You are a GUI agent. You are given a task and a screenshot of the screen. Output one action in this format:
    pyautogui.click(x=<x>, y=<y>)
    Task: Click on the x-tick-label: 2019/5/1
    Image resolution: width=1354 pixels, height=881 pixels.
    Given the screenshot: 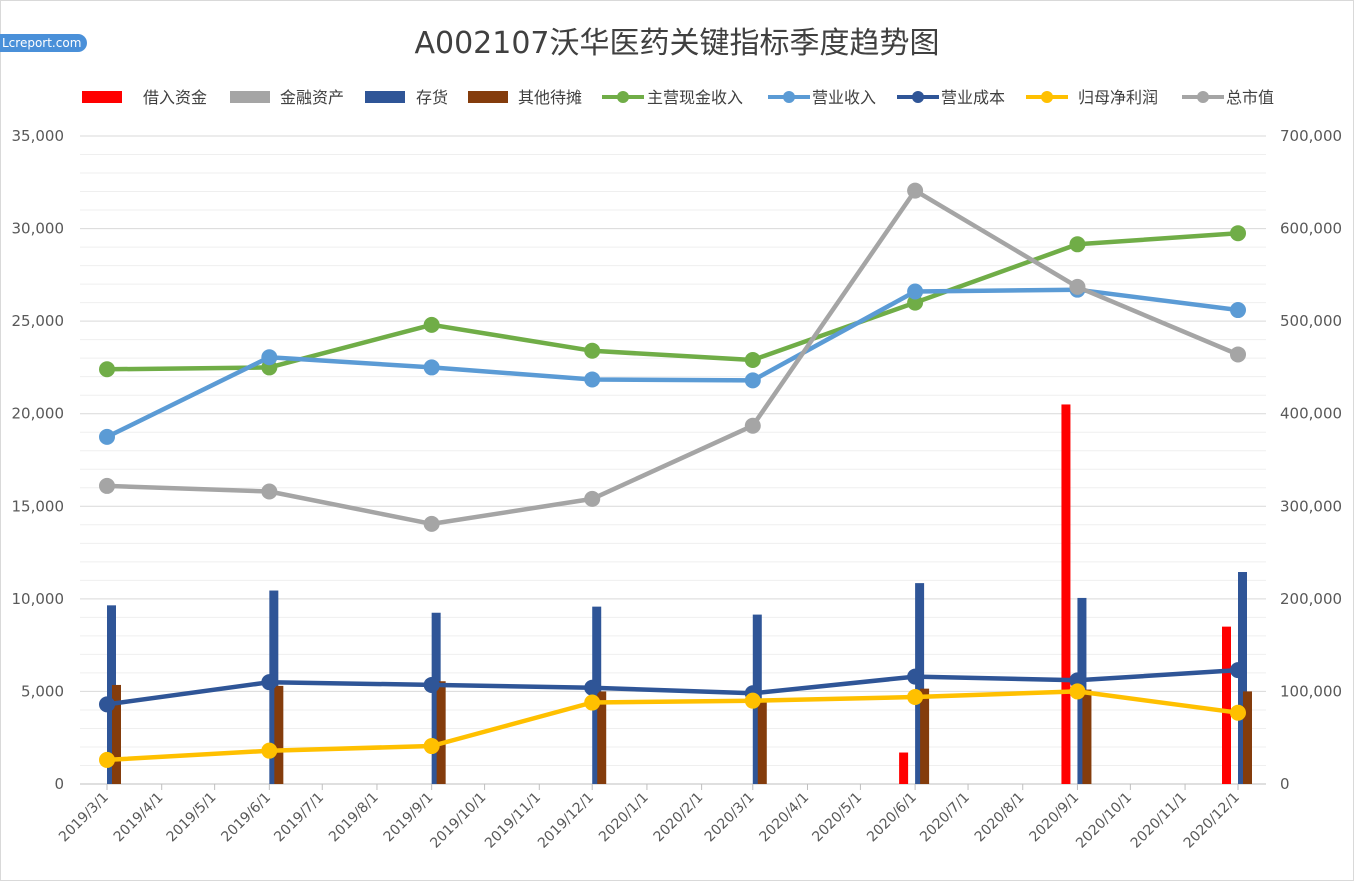 What is the action you would take?
    pyautogui.click(x=192, y=818)
    